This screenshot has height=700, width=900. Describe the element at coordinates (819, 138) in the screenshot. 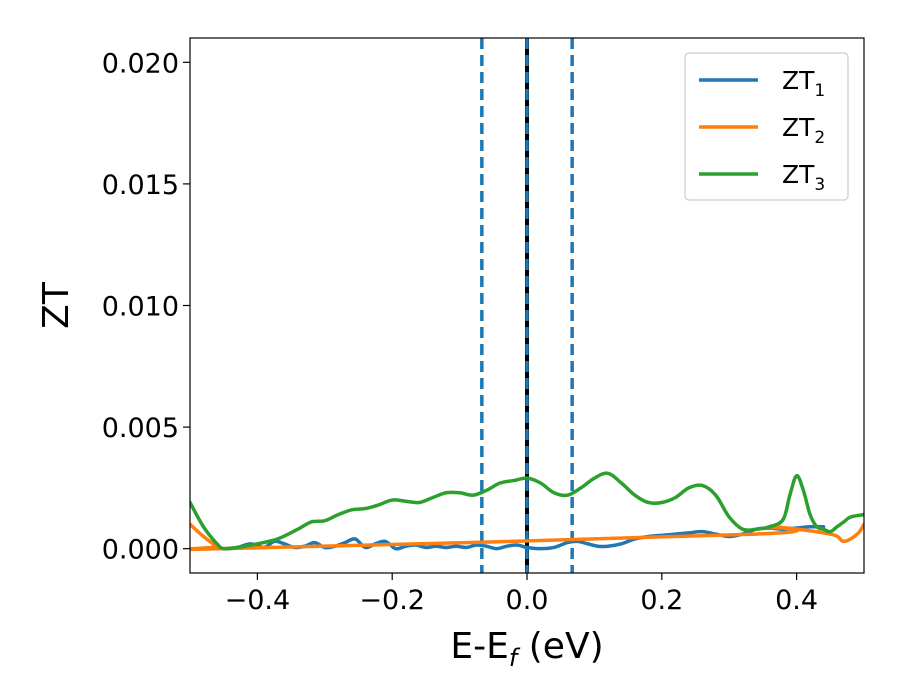

I see `legend-label-subscript: 2` at that location.